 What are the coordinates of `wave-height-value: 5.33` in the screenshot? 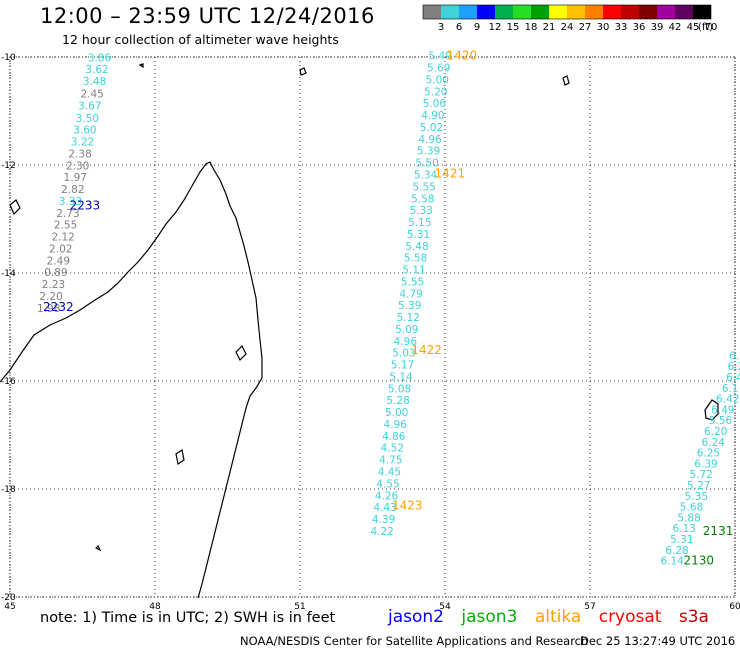 It's located at (421, 211).